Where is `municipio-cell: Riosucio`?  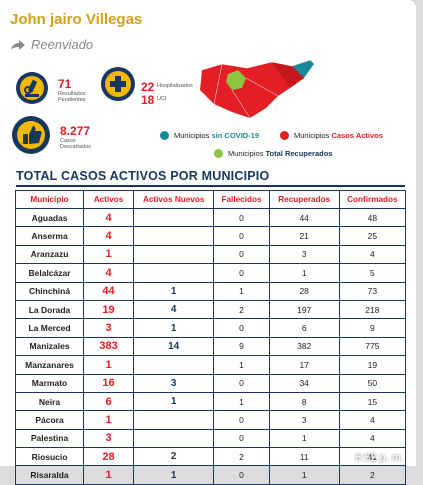 municipio-cell: Riosucio is located at coordinates (49, 457).